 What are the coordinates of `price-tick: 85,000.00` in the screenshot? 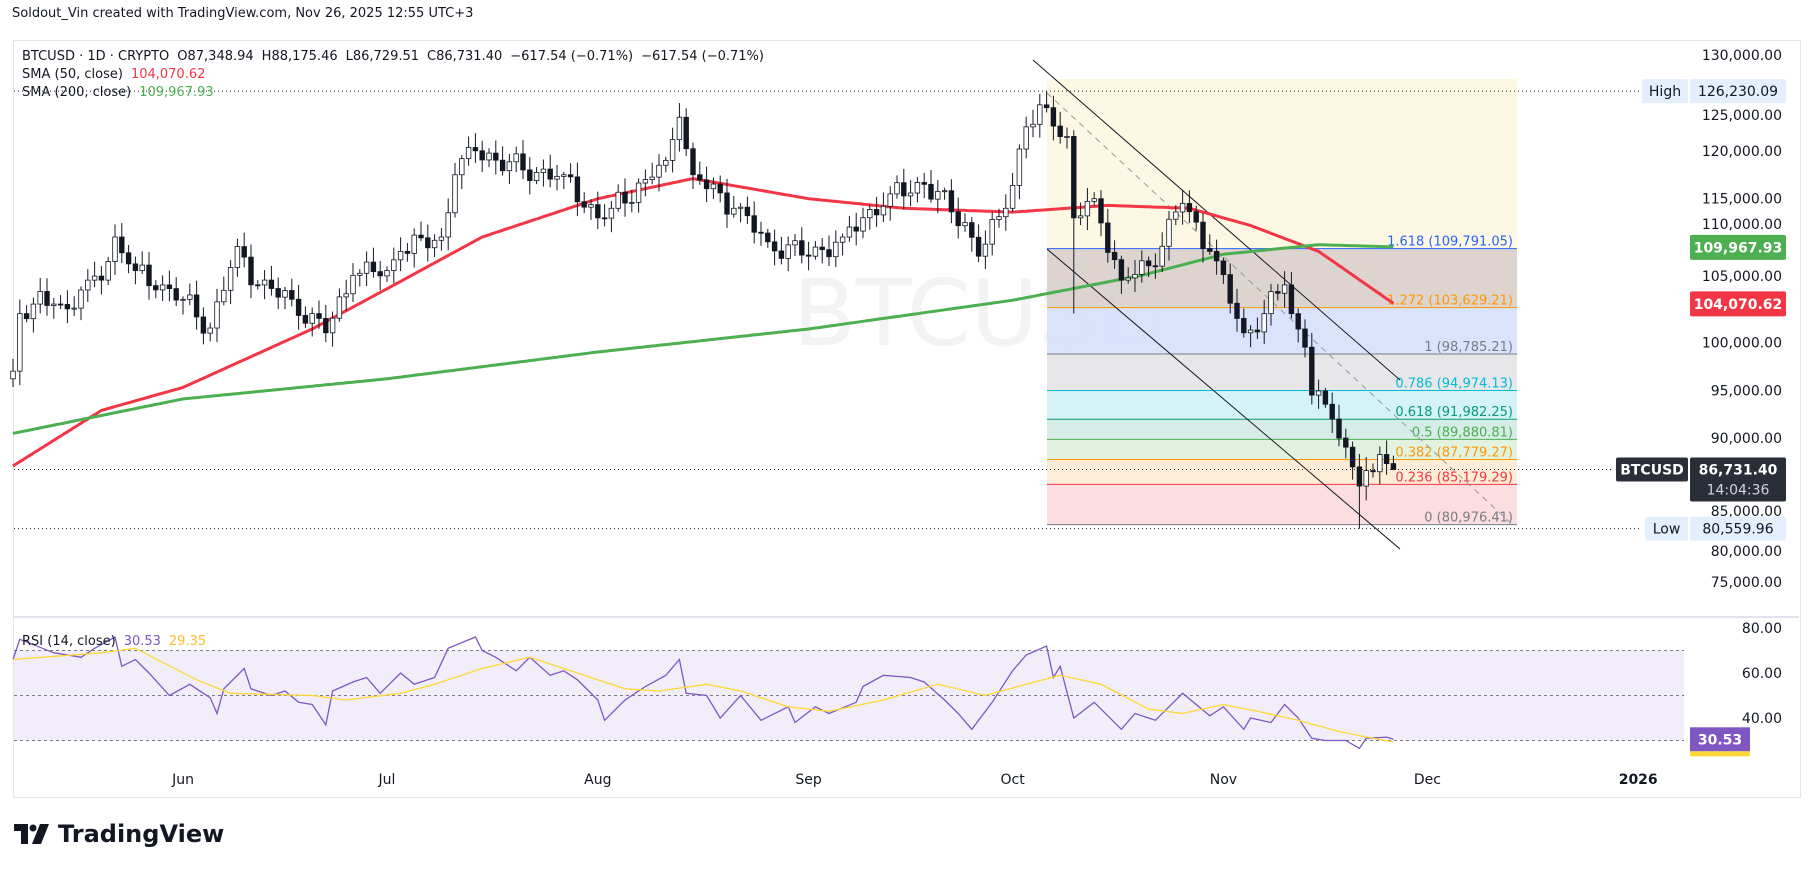 It's located at (1746, 512).